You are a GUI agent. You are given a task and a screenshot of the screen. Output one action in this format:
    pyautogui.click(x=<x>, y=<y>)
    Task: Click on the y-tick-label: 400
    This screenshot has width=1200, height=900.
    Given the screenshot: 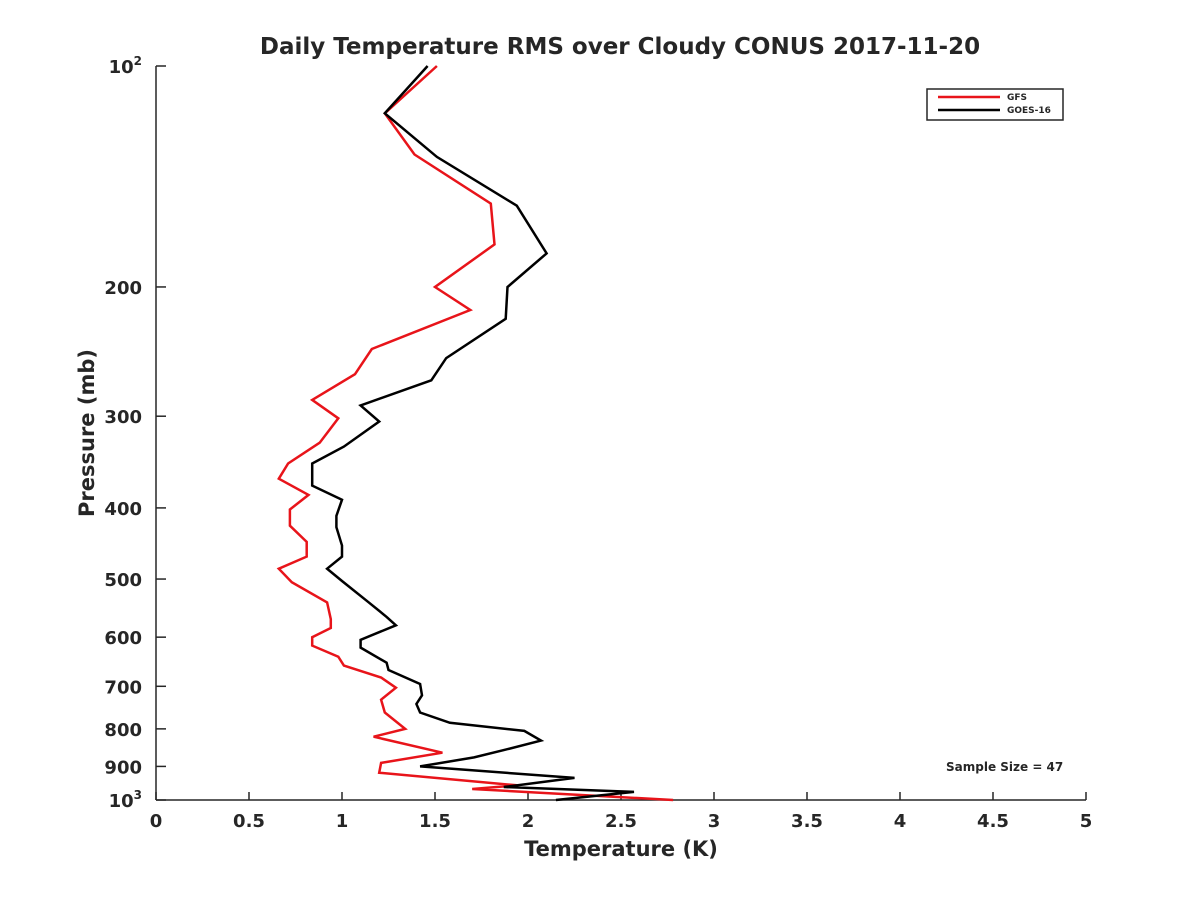 What is the action you would take?
    pyautogui.click(x=123, y=509)
    